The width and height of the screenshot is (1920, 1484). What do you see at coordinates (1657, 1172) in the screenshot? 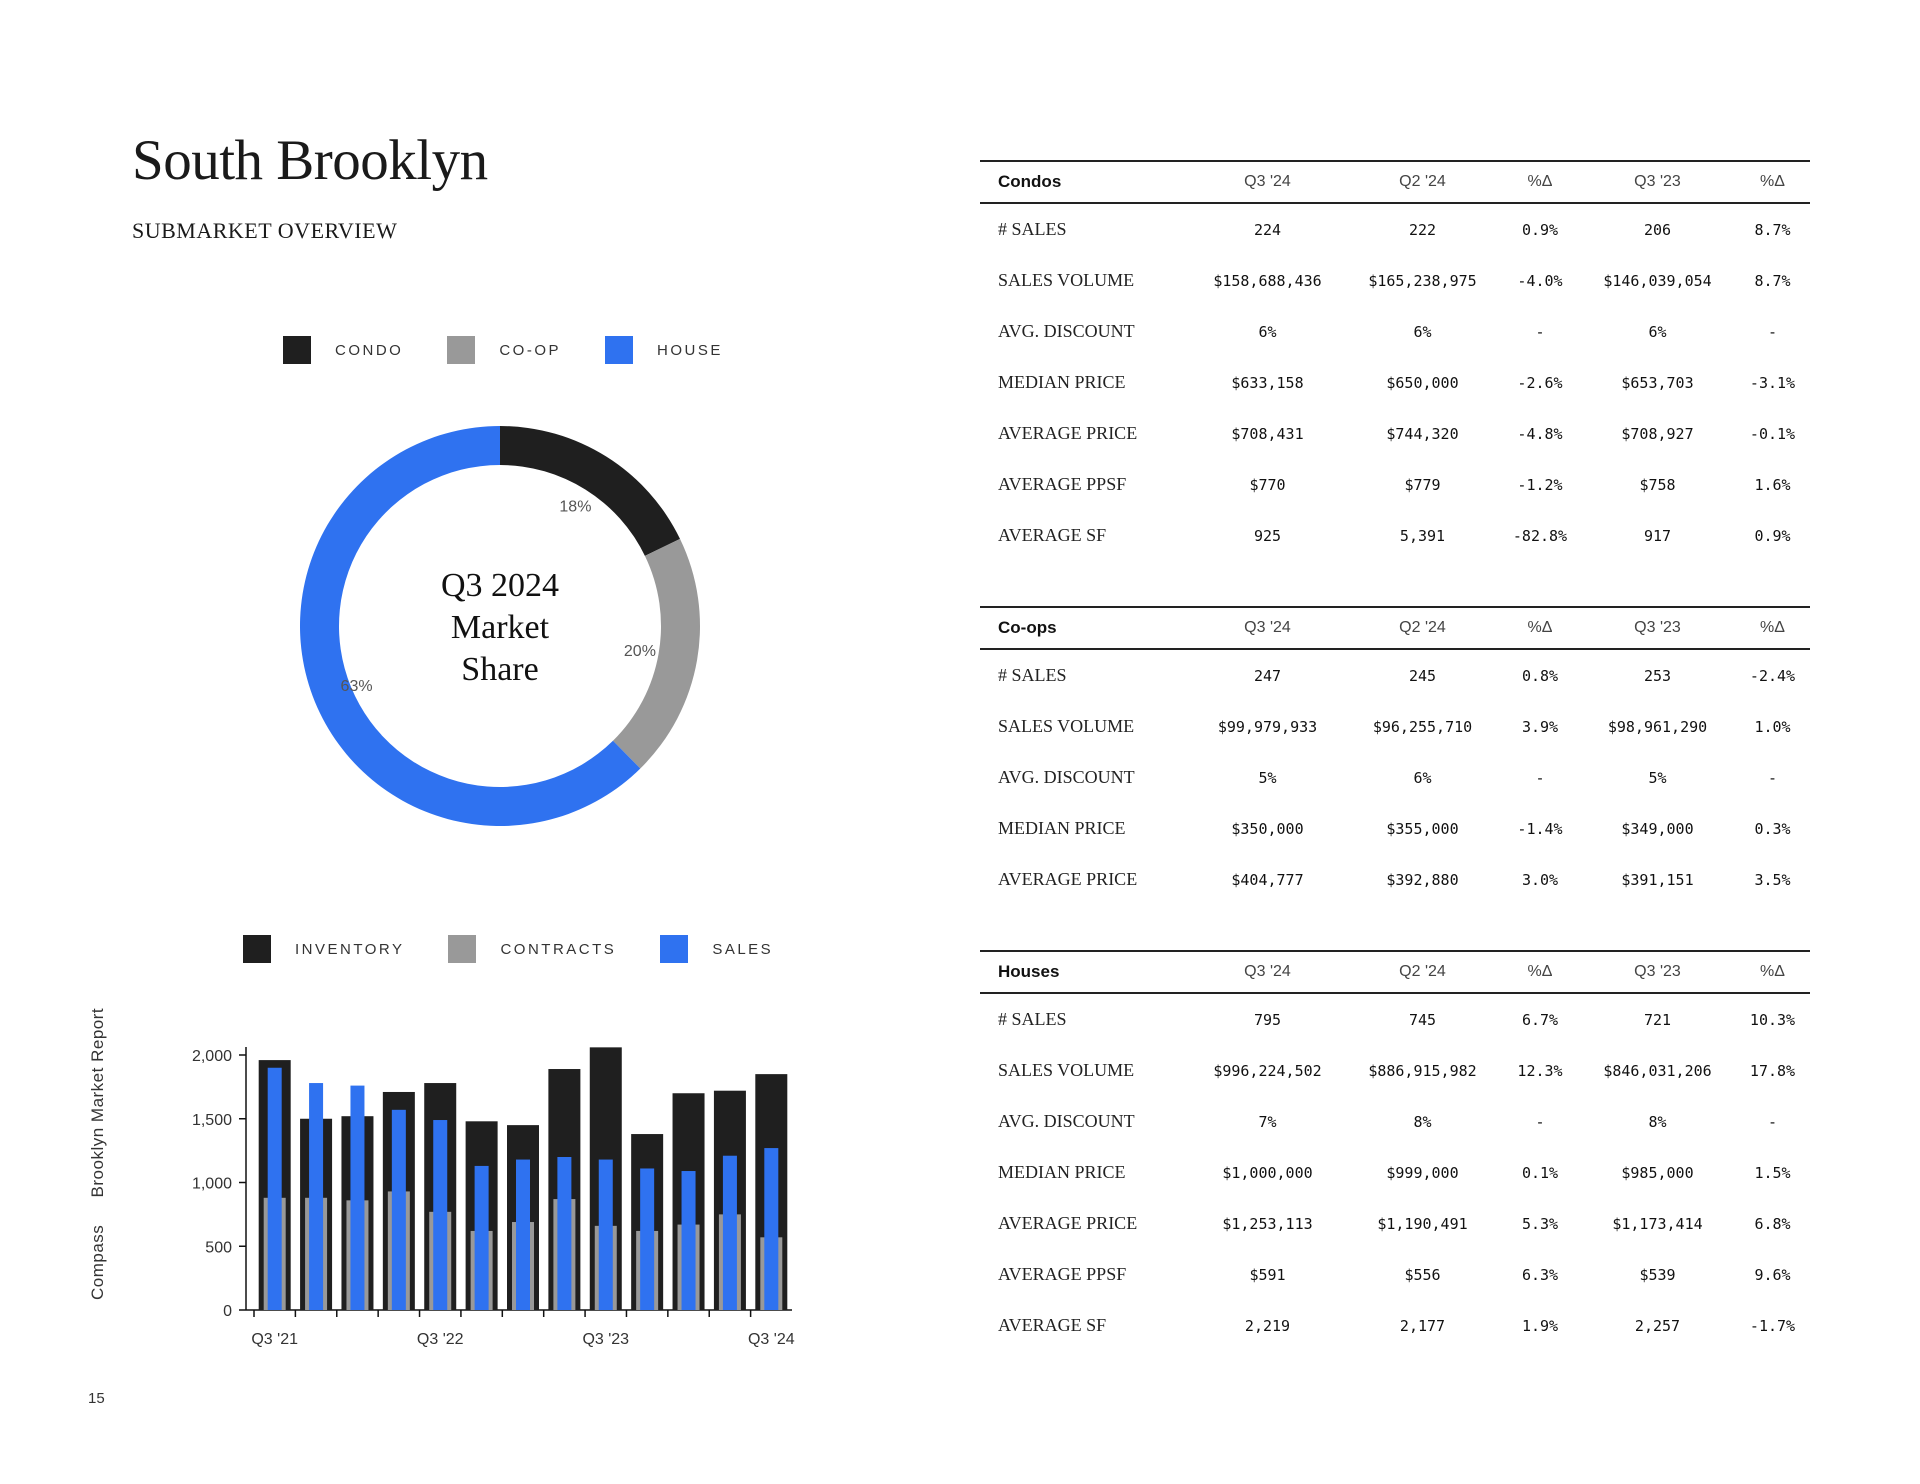
I see `table-cell: $985,000` at bounding box center [1657, 1172].